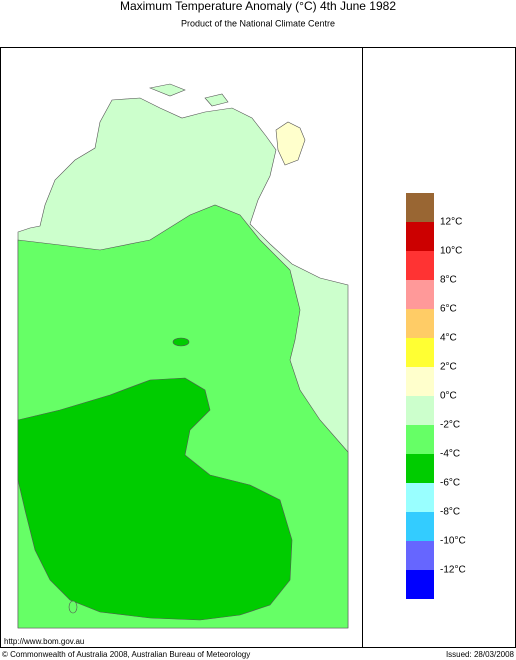  What do you see at coordinates (450, 425) in the screenshot?
I see `legend-label: -2°C` at bounding box center [450, 425].